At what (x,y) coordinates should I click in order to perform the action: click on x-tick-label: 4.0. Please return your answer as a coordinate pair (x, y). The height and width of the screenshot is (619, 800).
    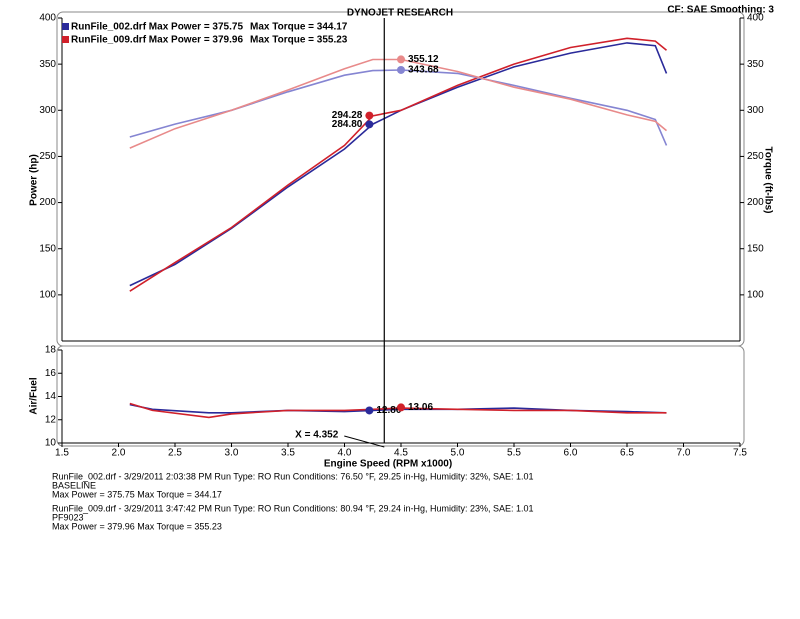
    Looking at the image, I should click on (345, 453).